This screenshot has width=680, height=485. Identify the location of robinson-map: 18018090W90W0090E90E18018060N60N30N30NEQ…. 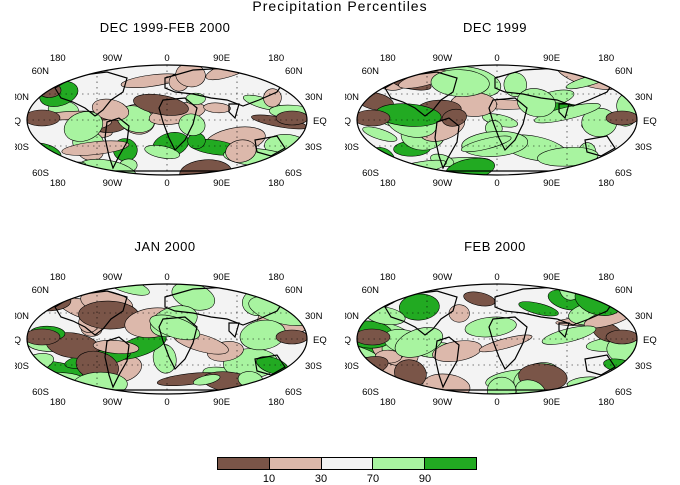
(501, 340).